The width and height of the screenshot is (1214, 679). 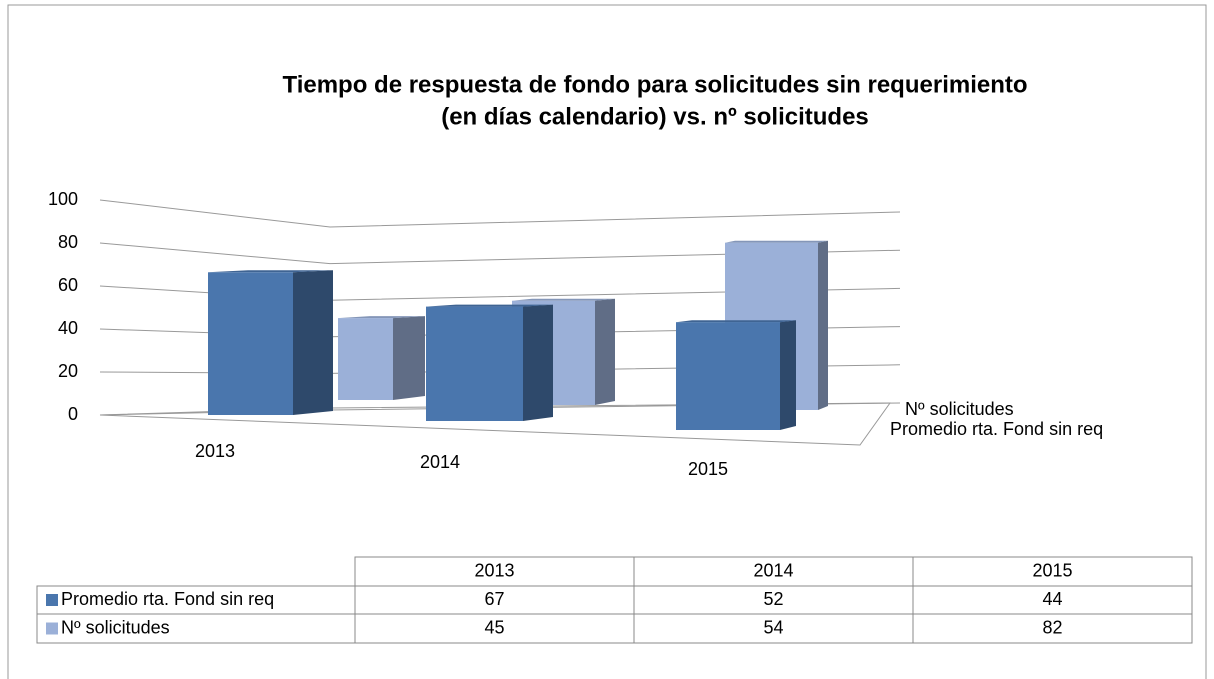 What do you see at coordinates (115, 627) in the screenshot?
I see `legend-label: Nº solicitudes` at bounding box center [115, 627].